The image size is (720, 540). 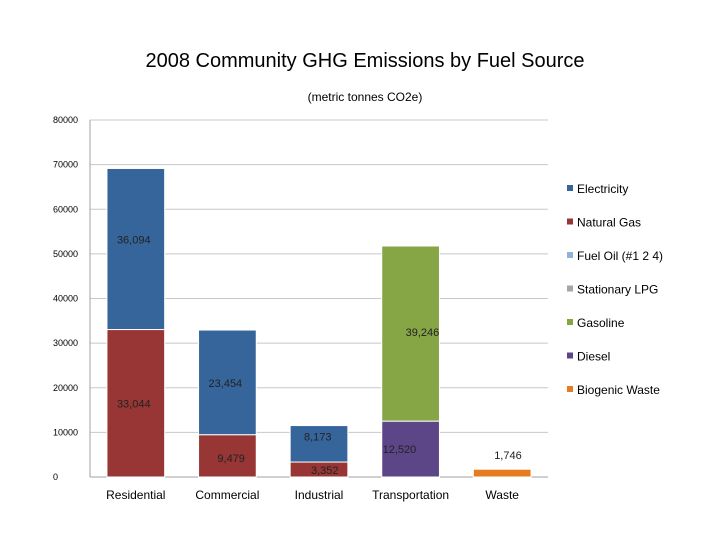 What do you see at coordinates (365, 97) in the screenshot?
I see `chart-subtitle: (metric tonnes CO2e)` at bounding box center [365, 97].